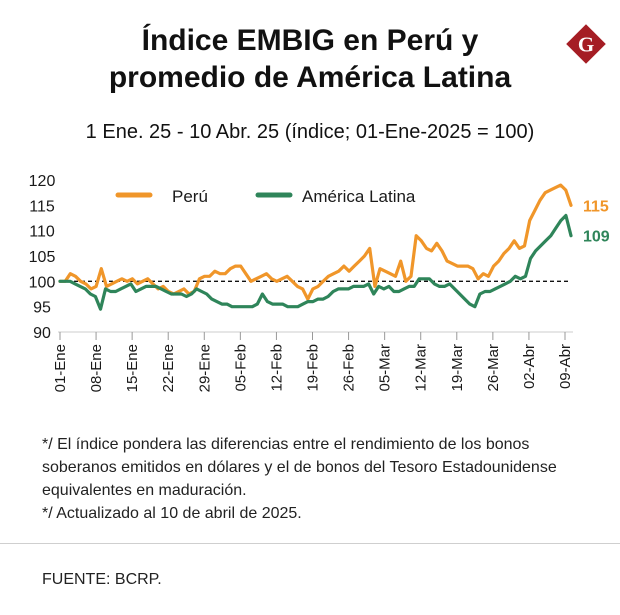 This screenshot has height=615, width=620. What do you see at coordinates (313, 368) in the screenshot?
I see `x-tick-label: 19-Feb` at bounding box center [313, 368].